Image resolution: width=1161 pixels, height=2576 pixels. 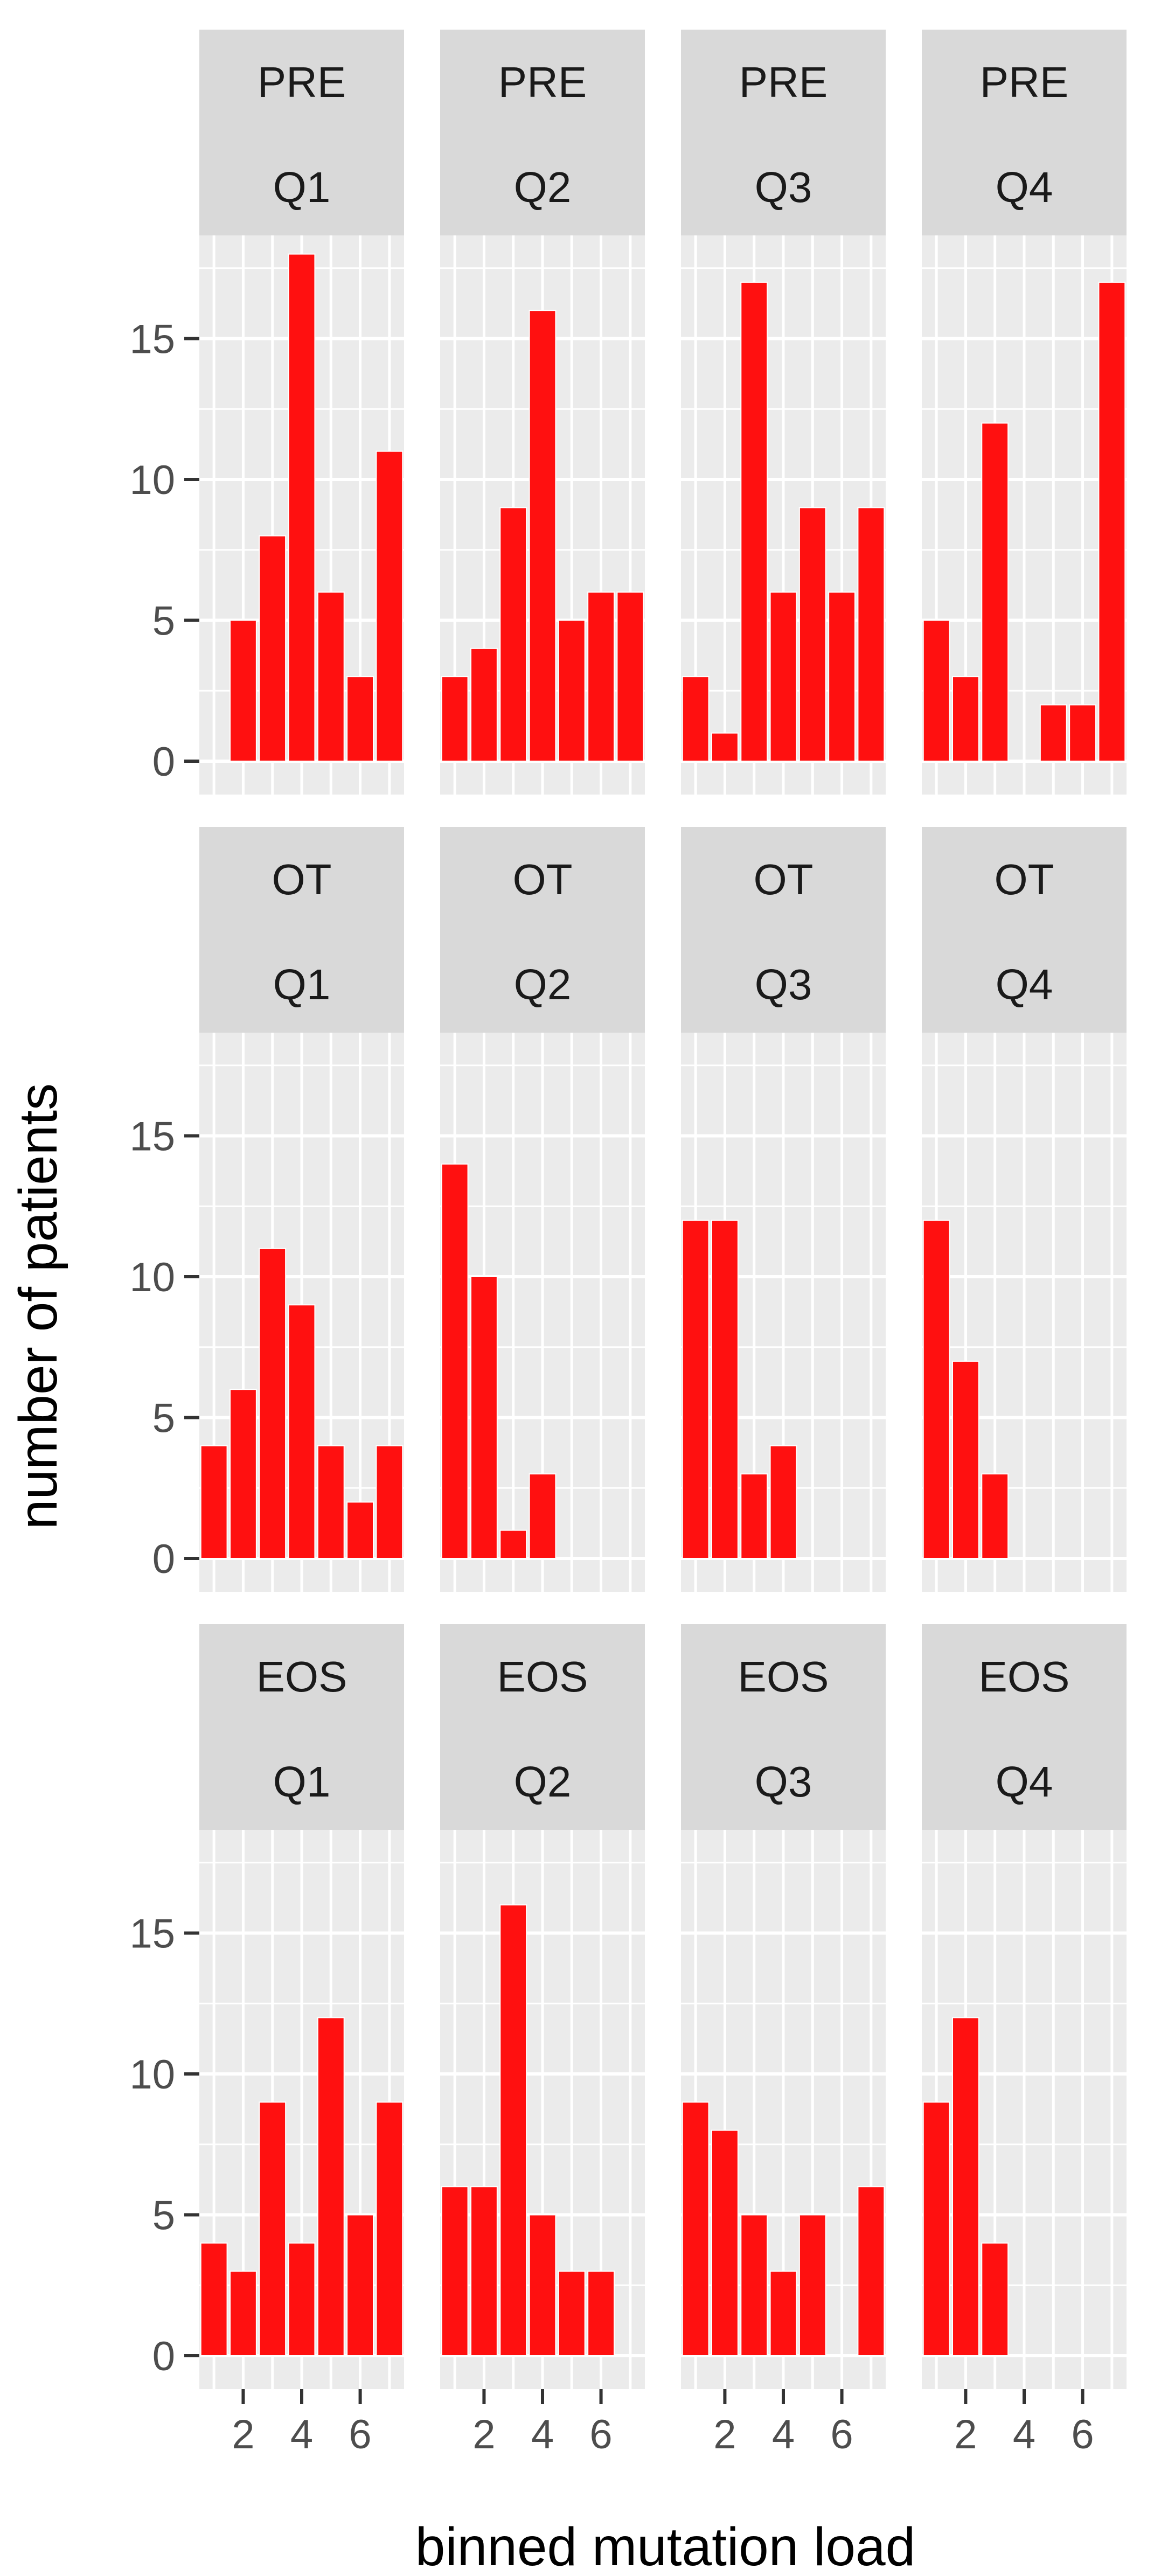 I want to click on y-tick-label: 15, so click(x=152, y=1137).